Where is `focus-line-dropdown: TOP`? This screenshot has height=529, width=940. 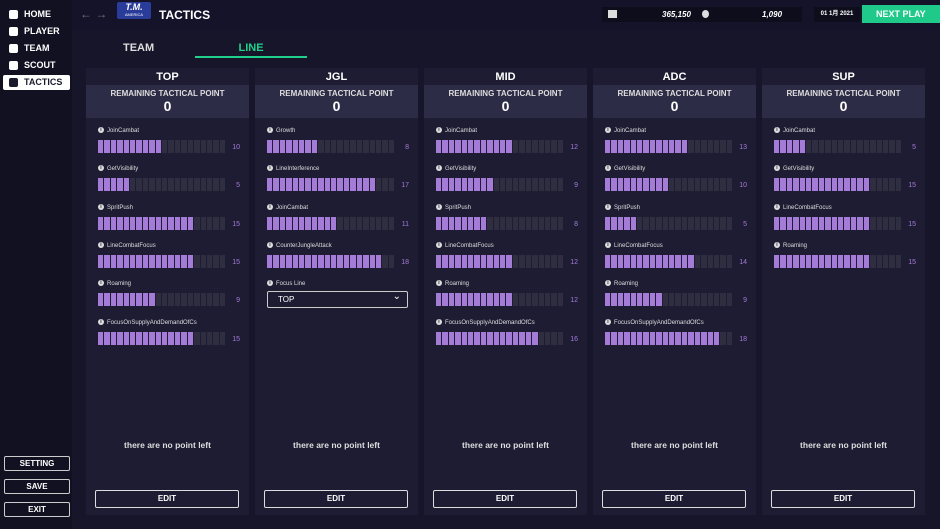 focus-line-dropdown: TOP is located at coordinates (337, 299).